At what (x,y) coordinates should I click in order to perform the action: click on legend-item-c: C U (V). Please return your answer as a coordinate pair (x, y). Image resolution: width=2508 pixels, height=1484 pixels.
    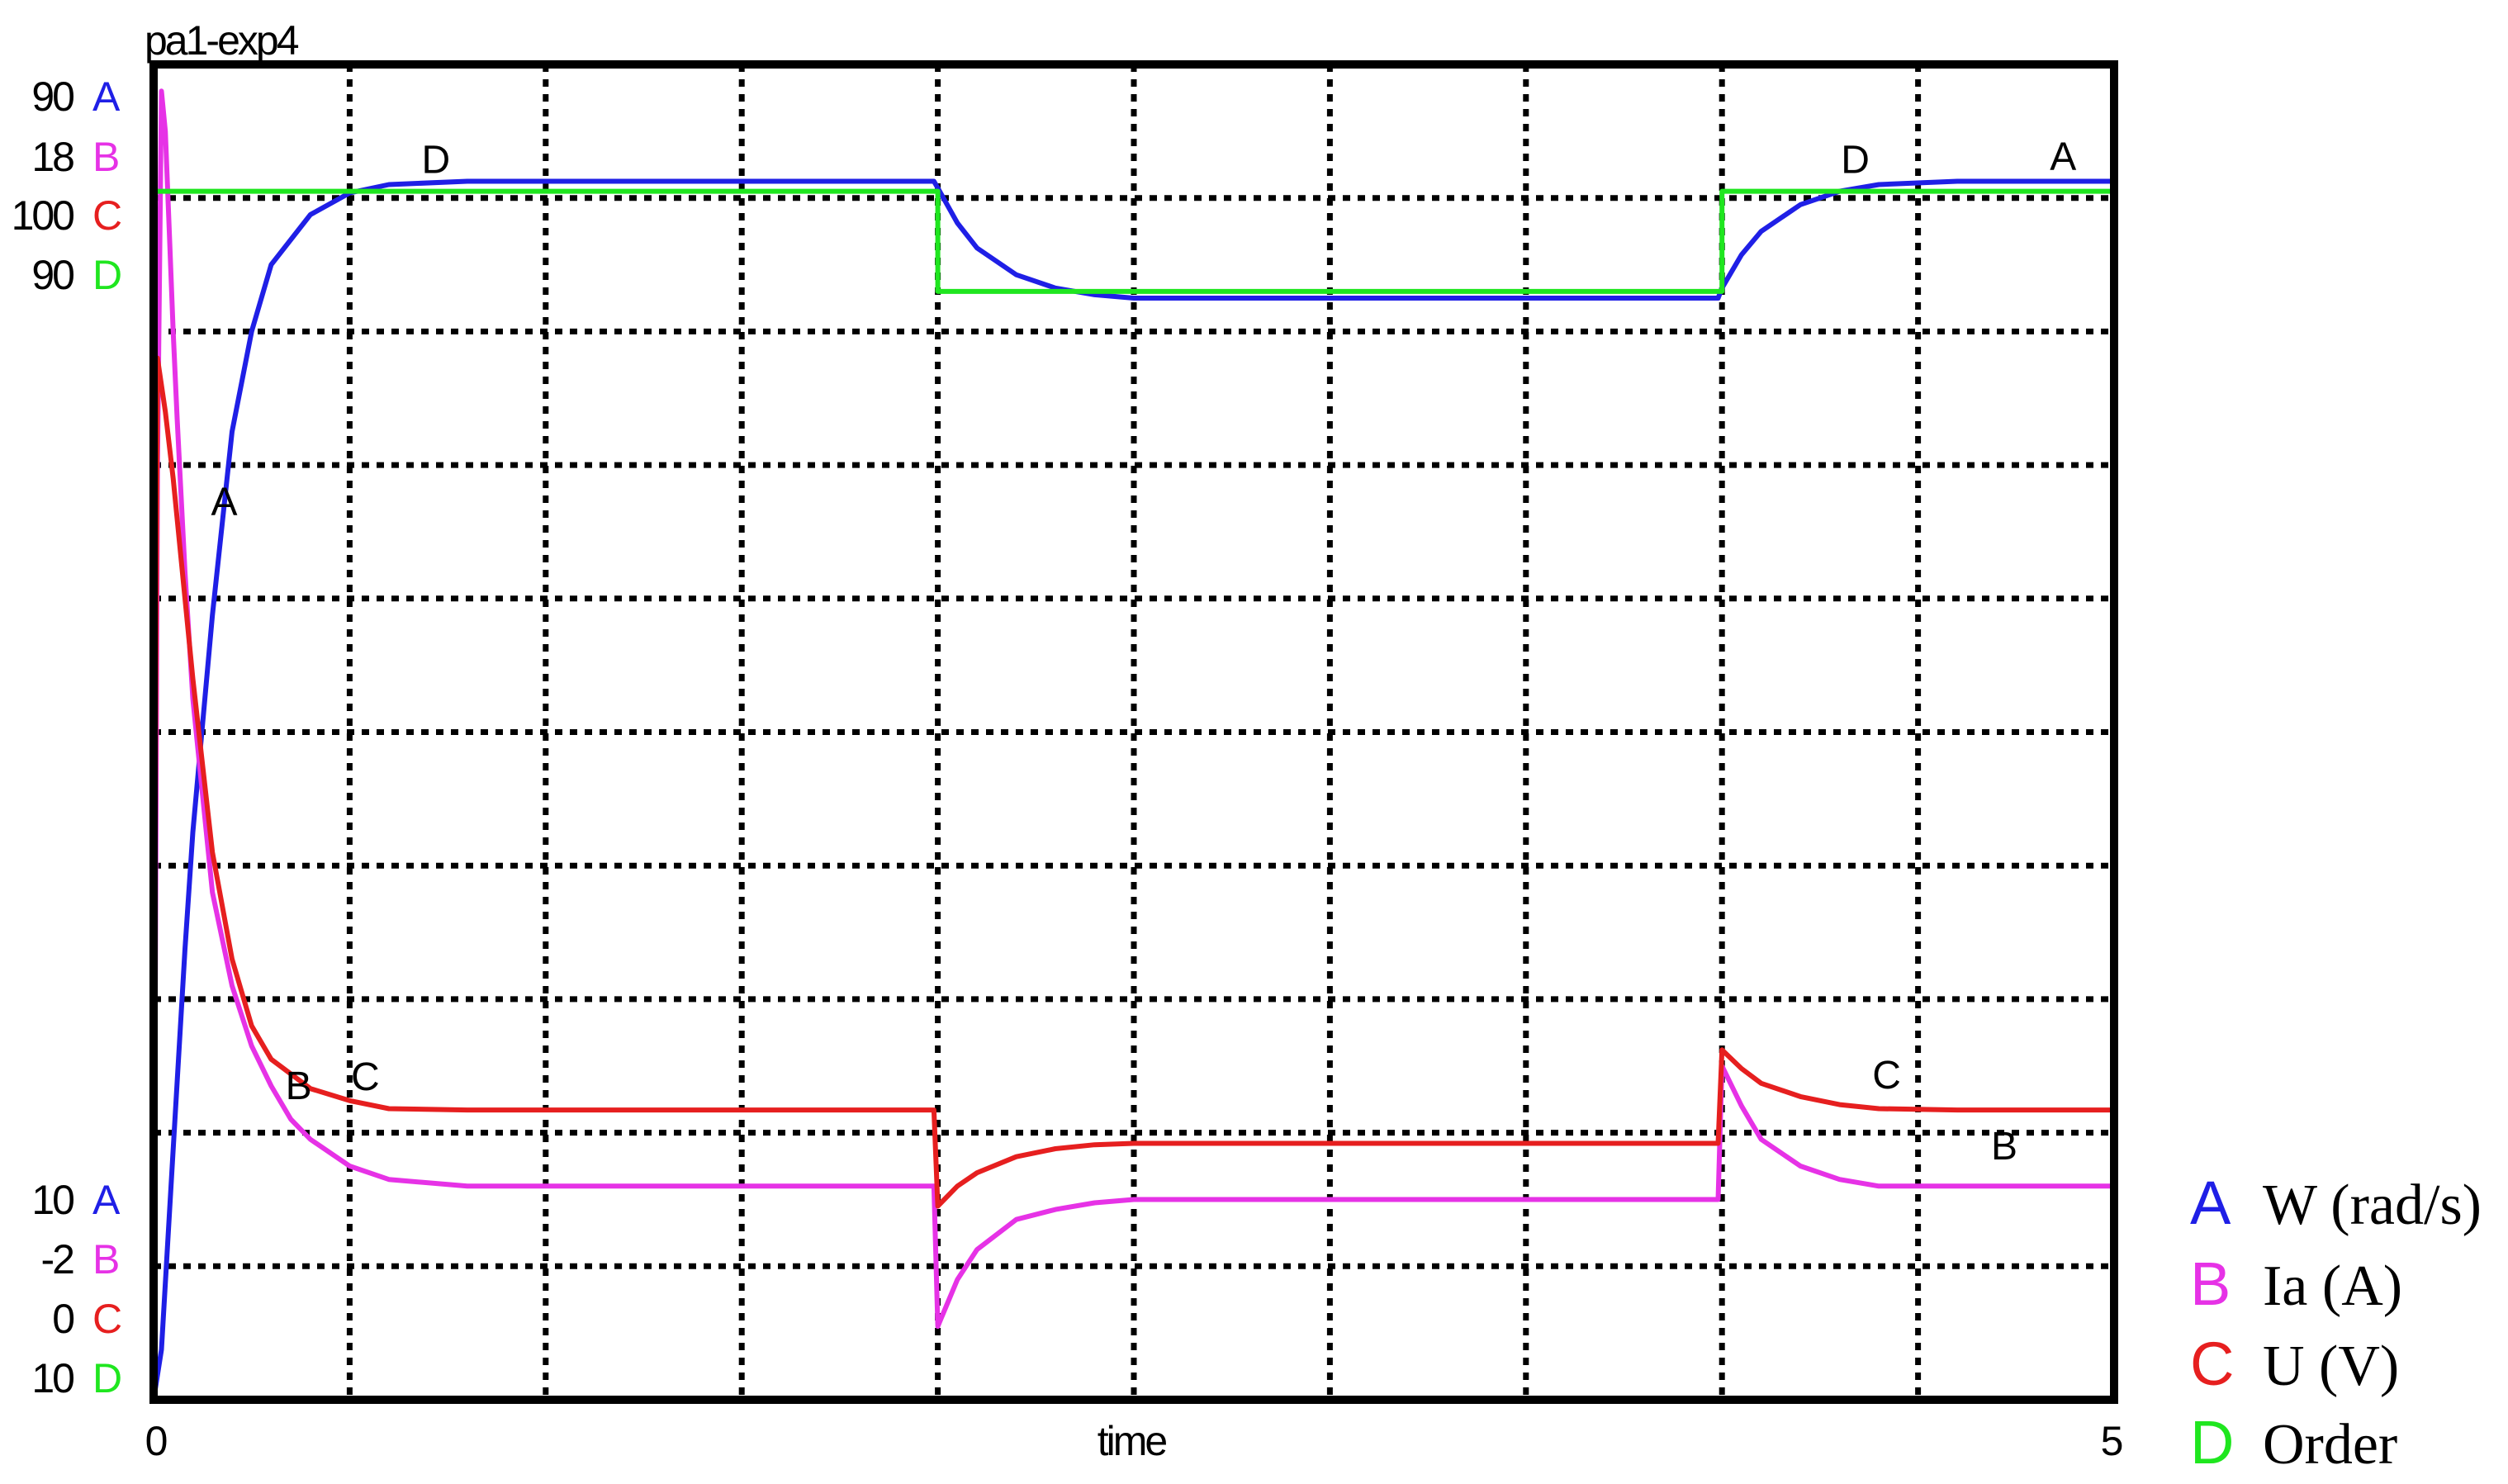
    Looking at the image, I should click on (2294, 1364).